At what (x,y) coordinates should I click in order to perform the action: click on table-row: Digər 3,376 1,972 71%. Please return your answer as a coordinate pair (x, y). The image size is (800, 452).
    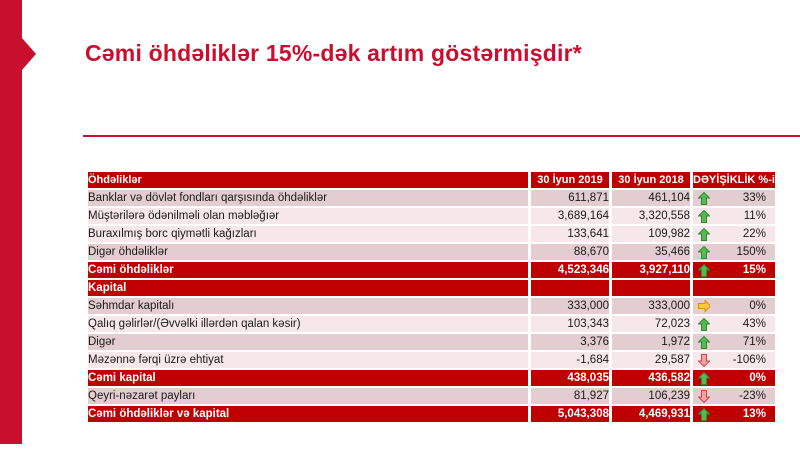
    Looking at the image, I should click on (431, 342).